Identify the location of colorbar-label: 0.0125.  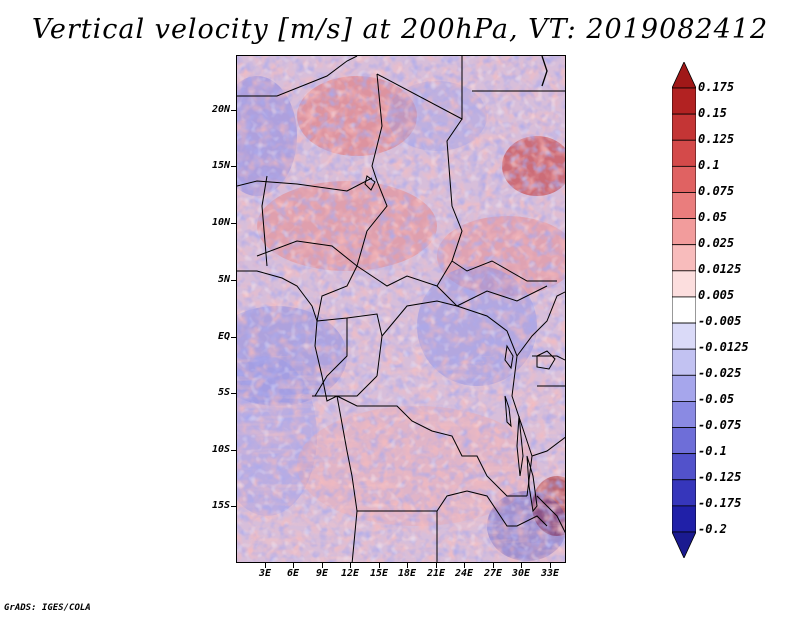
(720, 269).